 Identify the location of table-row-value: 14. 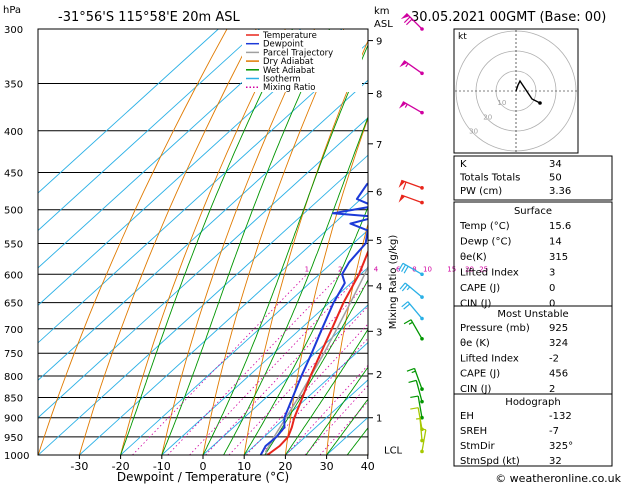
(555, 242).